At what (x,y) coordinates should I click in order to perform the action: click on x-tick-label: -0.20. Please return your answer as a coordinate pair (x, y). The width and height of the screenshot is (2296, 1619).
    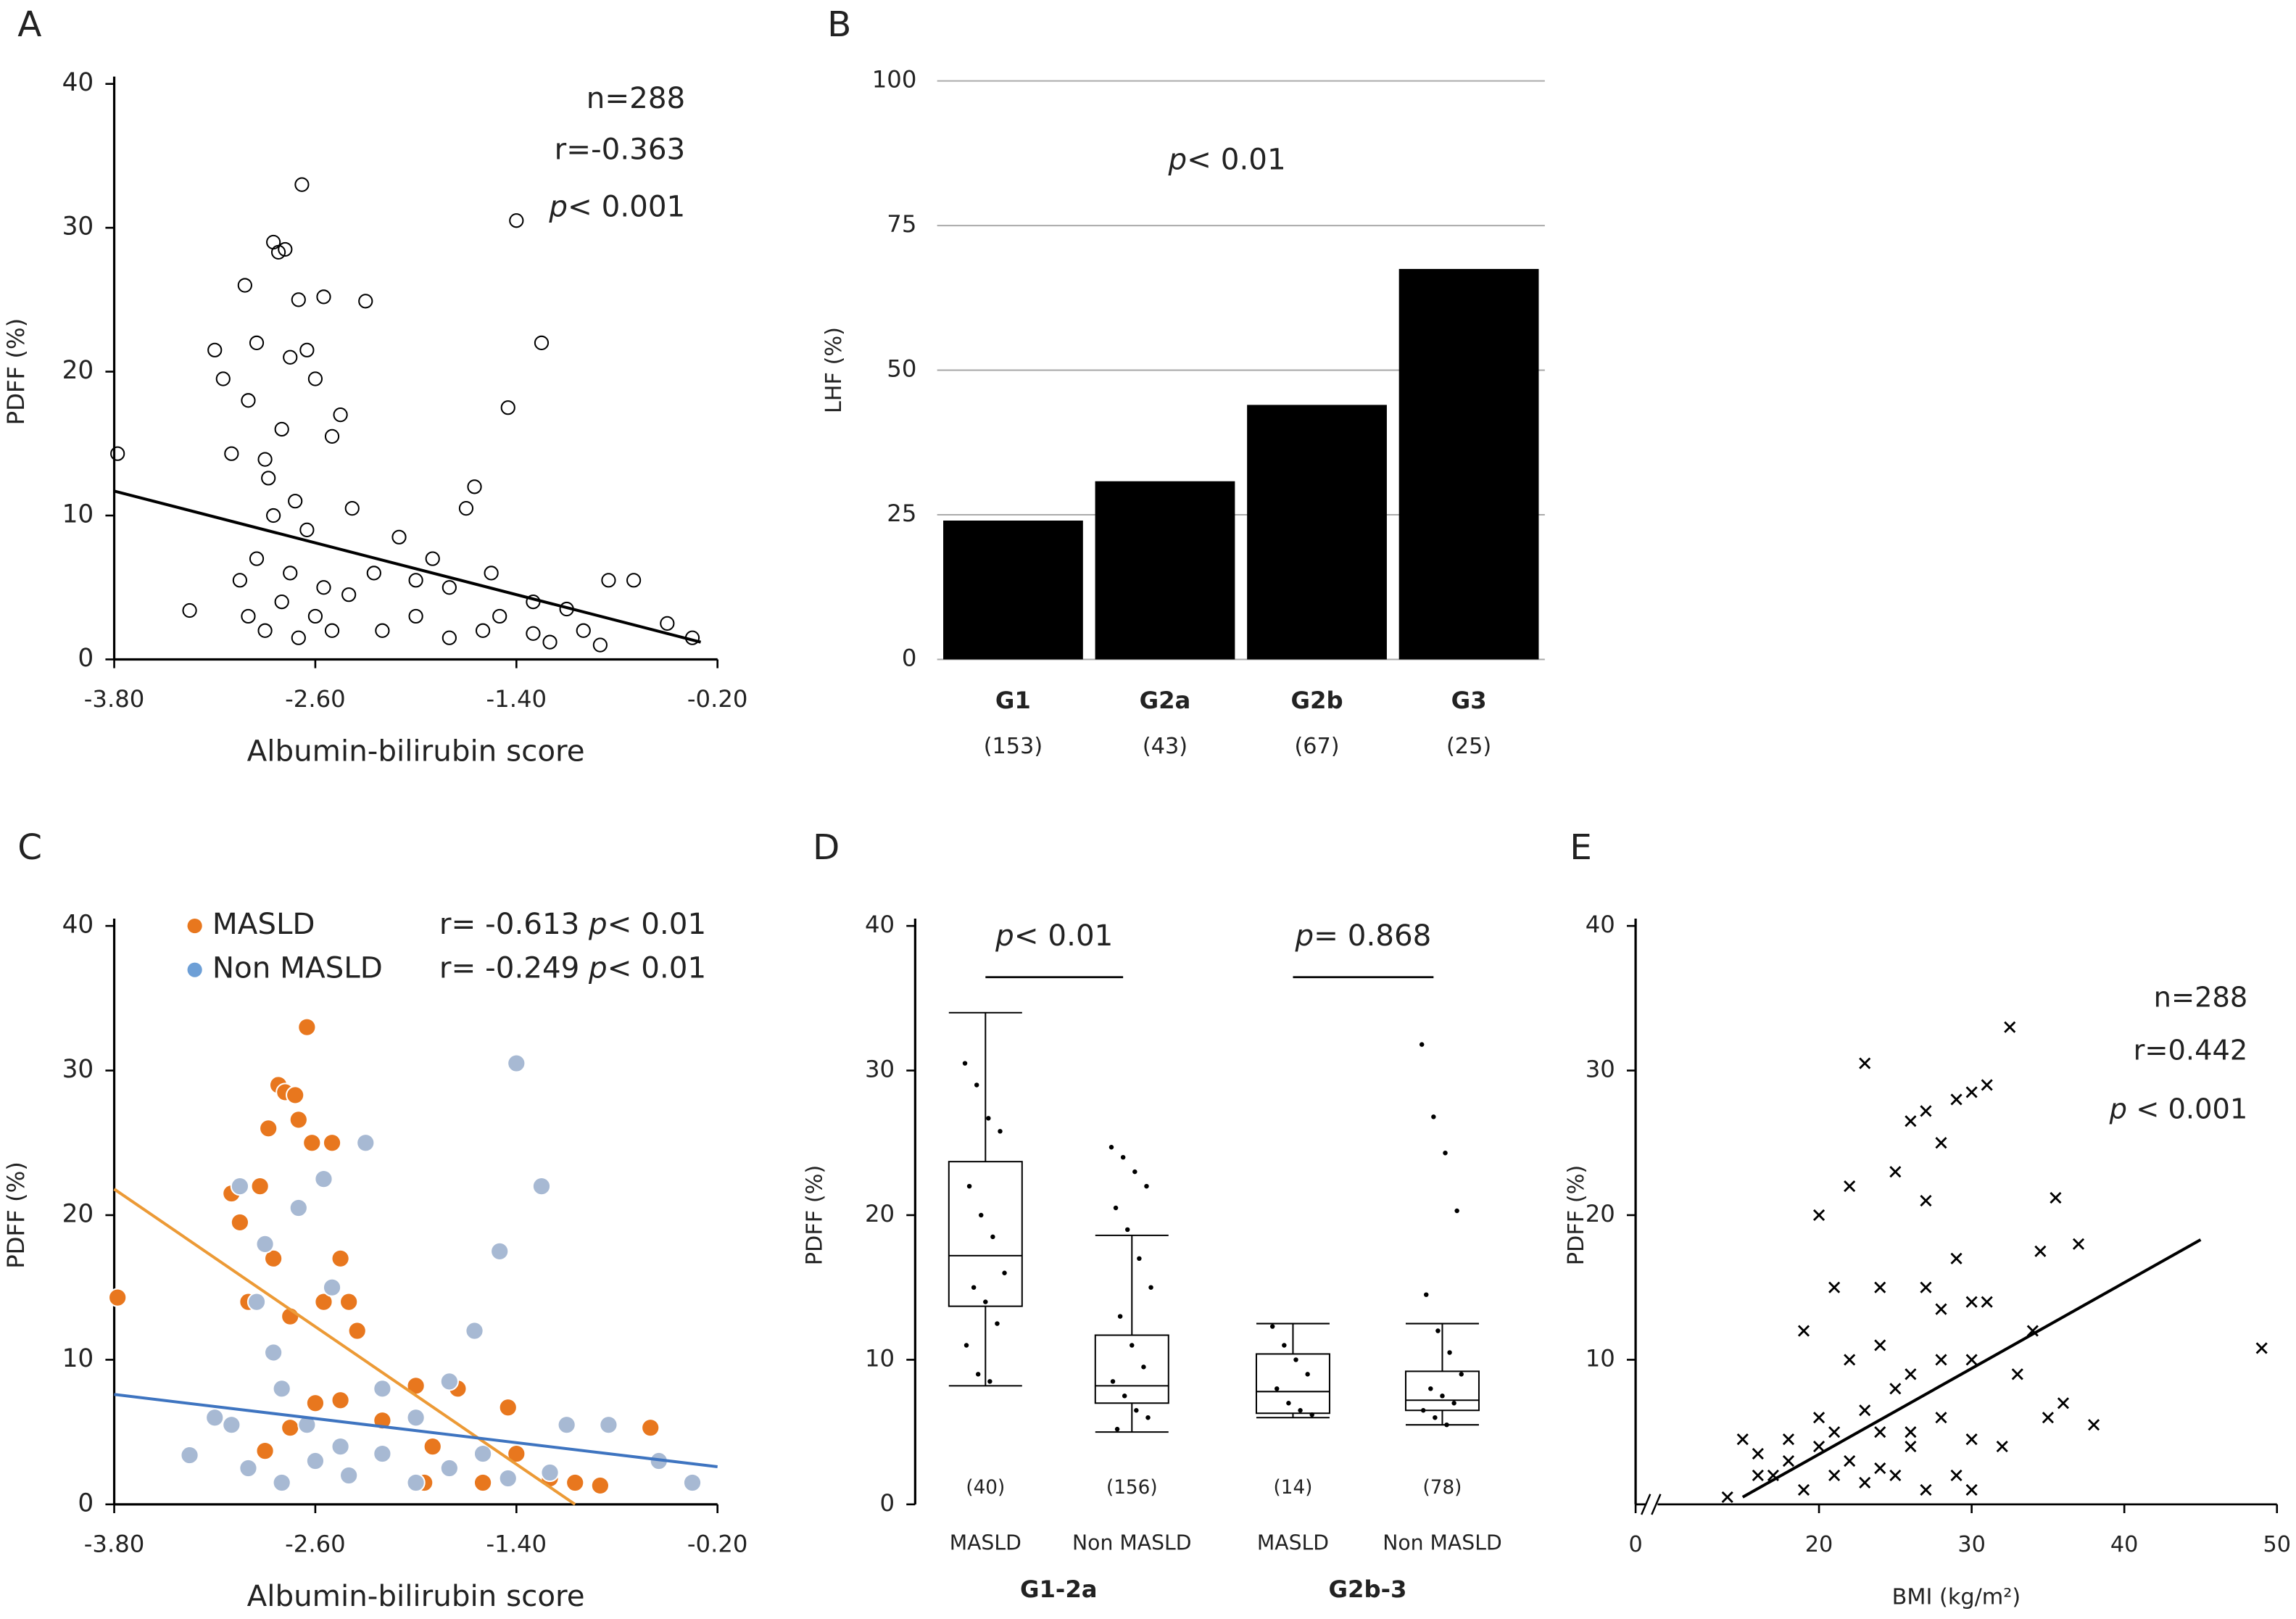
    Looking at the image, I should click on (717, 699).